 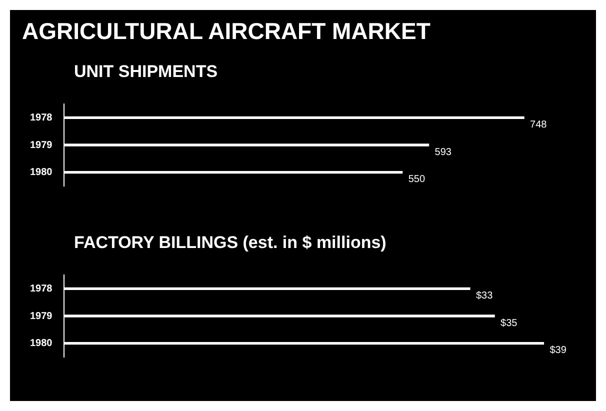 I want to click on data-label: 550, so click(x=417, y=180).